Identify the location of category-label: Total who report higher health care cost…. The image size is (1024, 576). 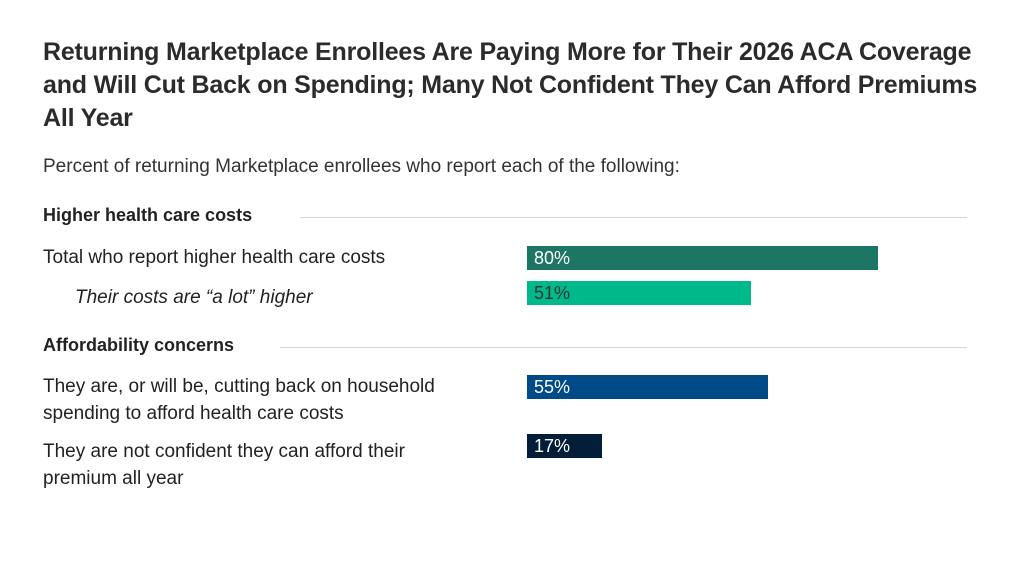
(214, 257).